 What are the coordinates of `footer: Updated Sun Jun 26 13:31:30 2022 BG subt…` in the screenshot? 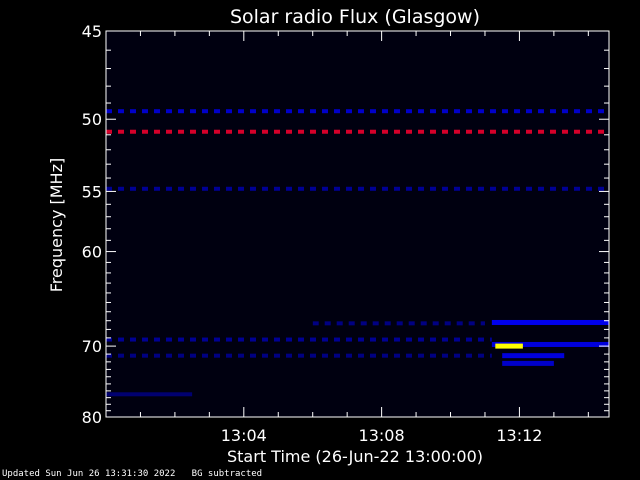 It's located at (132, 474).